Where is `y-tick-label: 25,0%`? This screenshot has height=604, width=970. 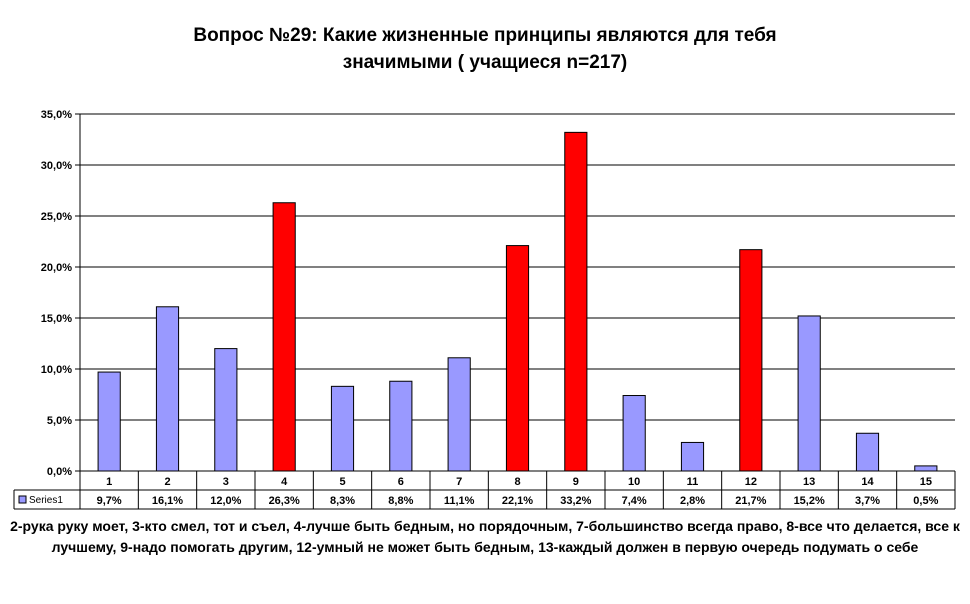 y-tick-label: 25,0% is located at coordinates (56, 217).